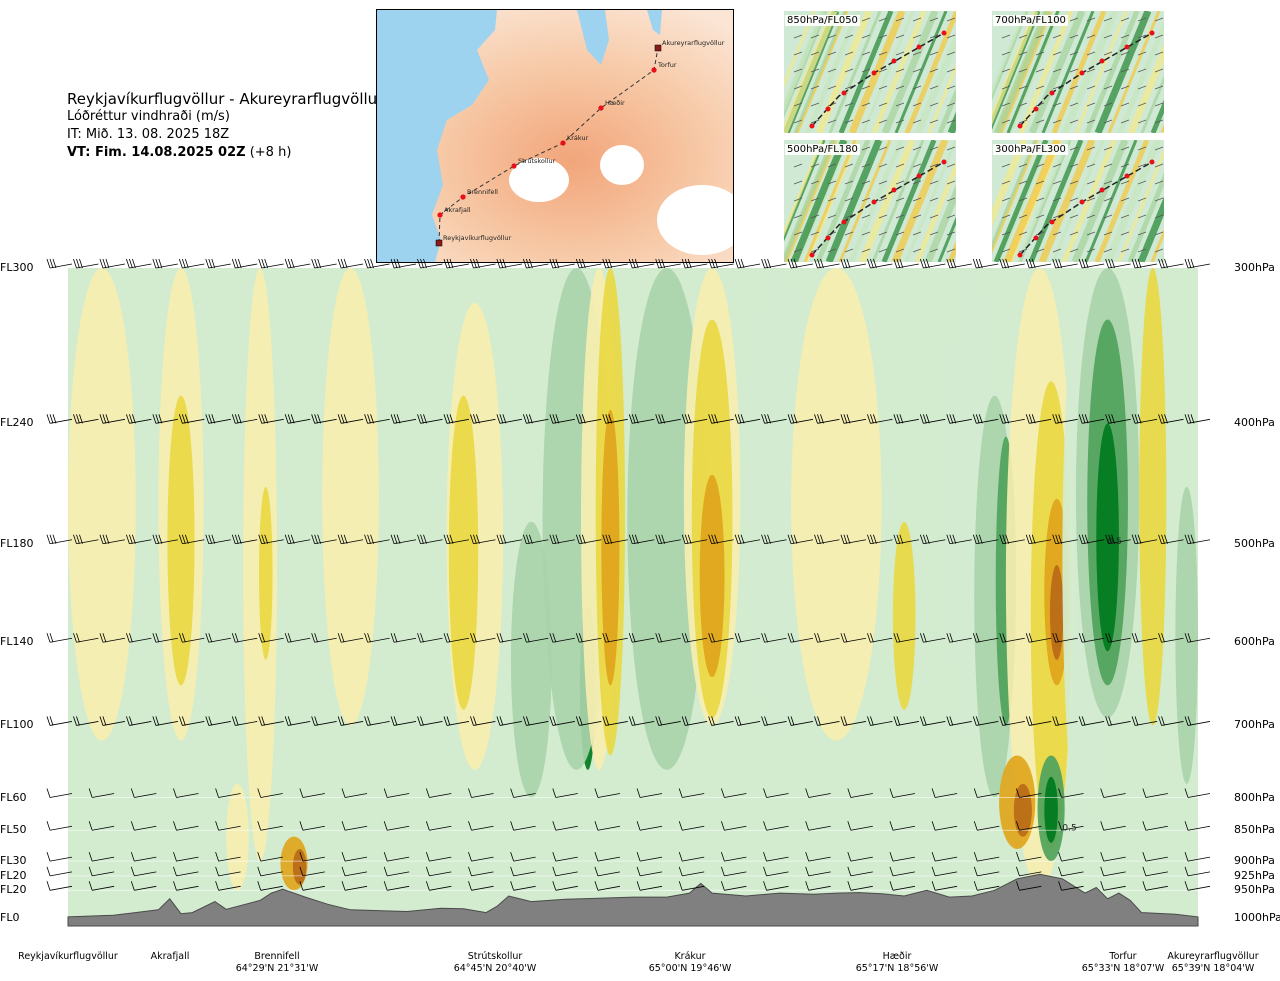 This screenshot has width=1280, height=981. What do you see at coordinates (13, 830) in the screenshot?
I see `flight-level-label: FL50` at bounding box center [13, 830].